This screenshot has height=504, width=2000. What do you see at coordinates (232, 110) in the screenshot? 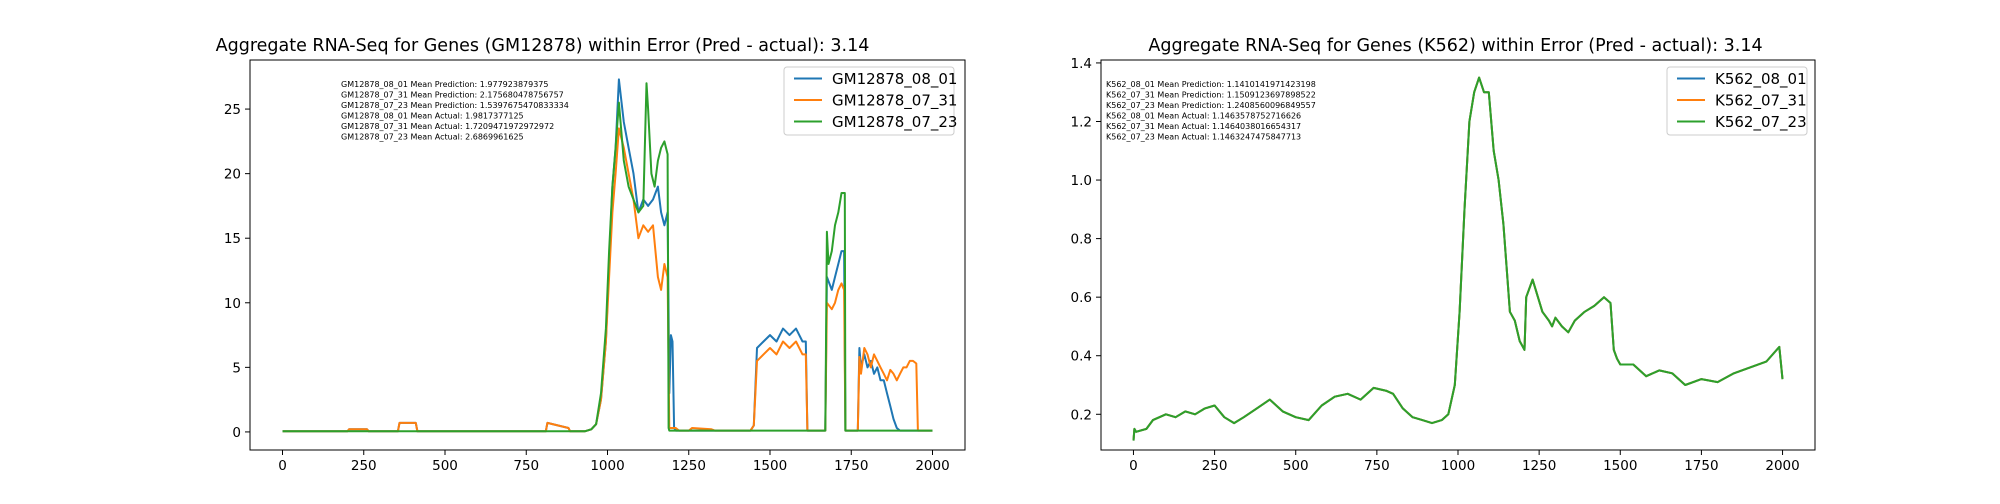
I see `y-tick-label: 25` at bounding box center [232, 110].